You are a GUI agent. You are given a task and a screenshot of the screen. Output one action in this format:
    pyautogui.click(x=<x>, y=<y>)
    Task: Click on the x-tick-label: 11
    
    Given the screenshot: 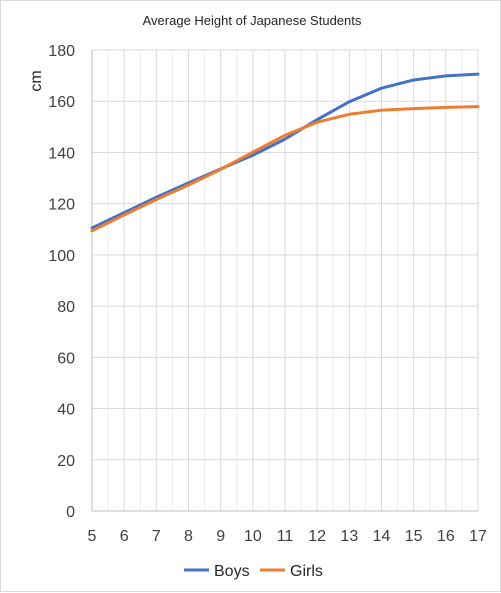 What is the action you would take?
    pyautogui.click(x=285, y=536)
    